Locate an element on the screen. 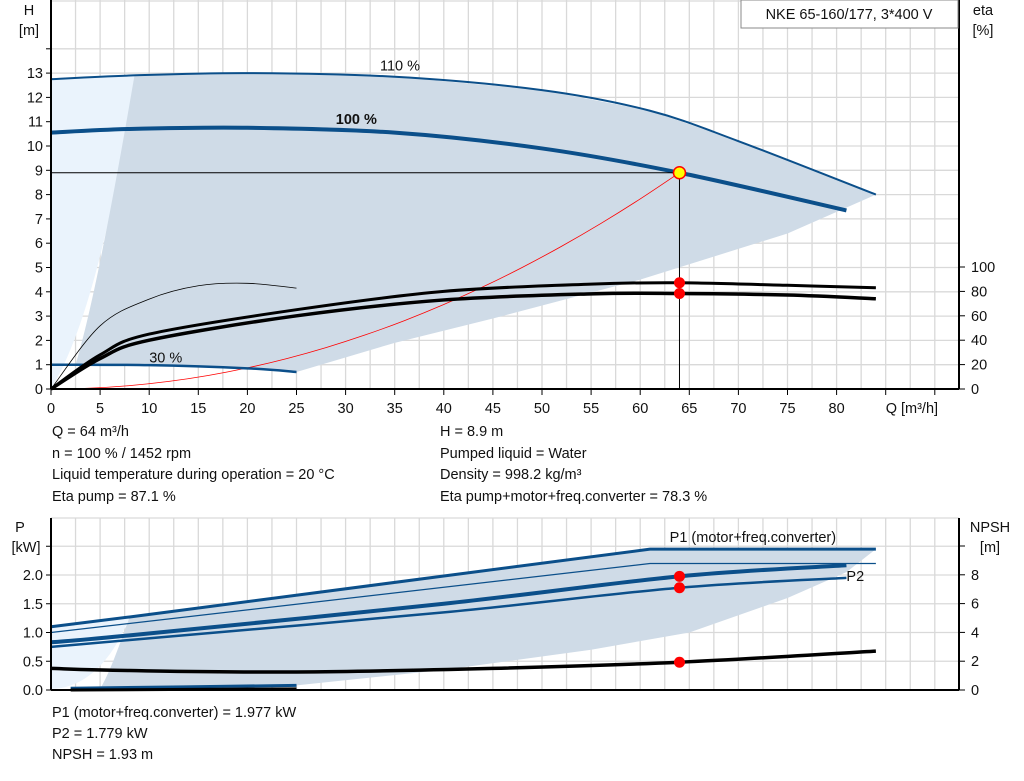 This screenshot has height=781, width=1024. q-tick-label: 40 is located at coordinates (444, 409).